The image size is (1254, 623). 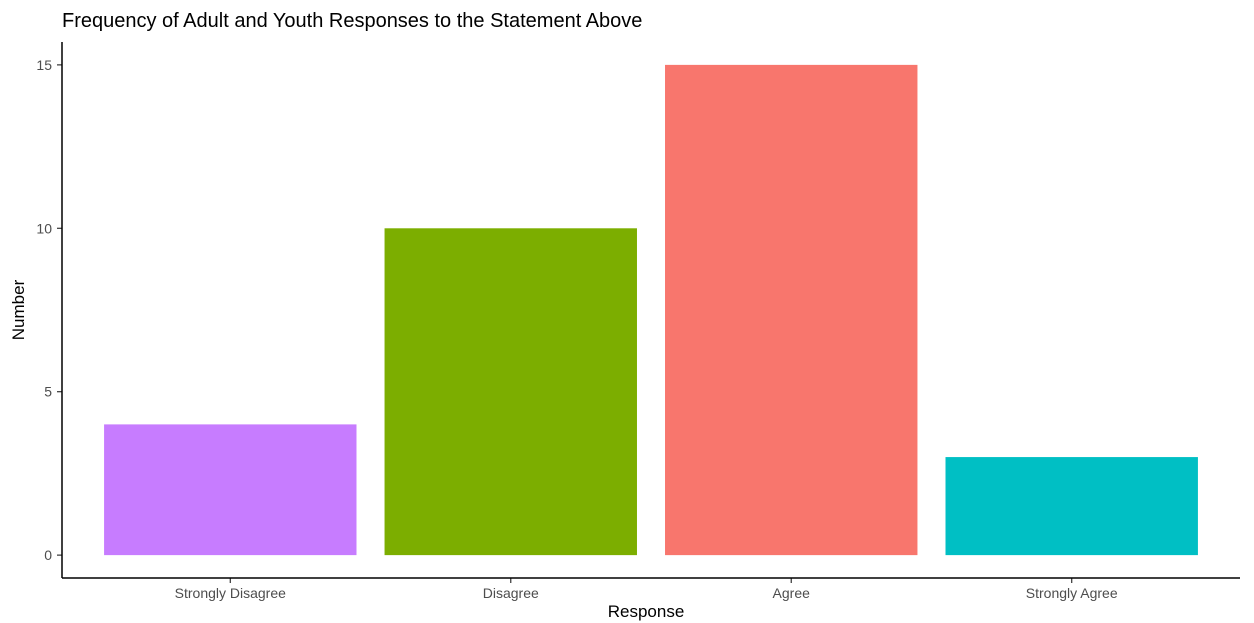 I want to click on x-axis-title: Response, so click(x=646, y=611).